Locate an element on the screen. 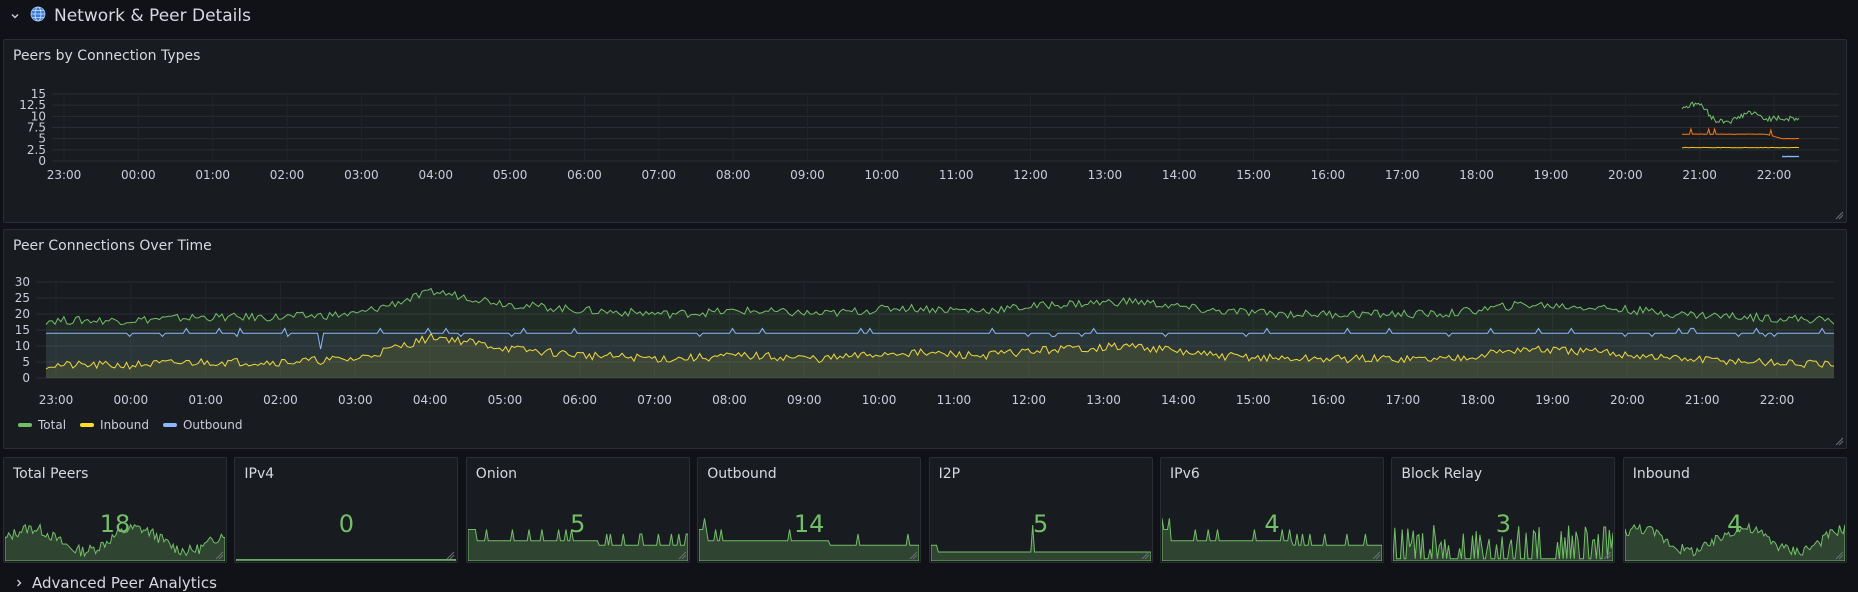 Image resolution: width=1858 pixels, height=592 pixels. stat-title: Onion is located at coordinates (496, 474).